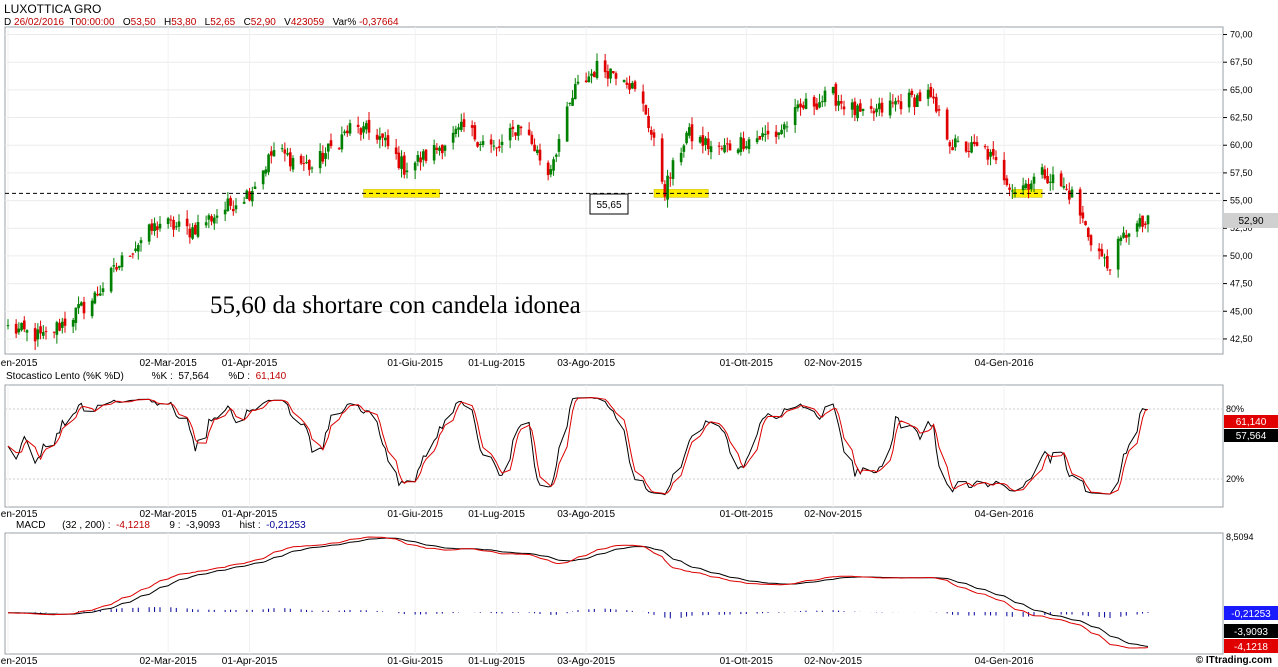 This screenshot has height=667, width=1278. What do you see at coordinates (133, 525) in the screenshot?
I see `macd-value: -4,1218` at bounding box center [133, 525].